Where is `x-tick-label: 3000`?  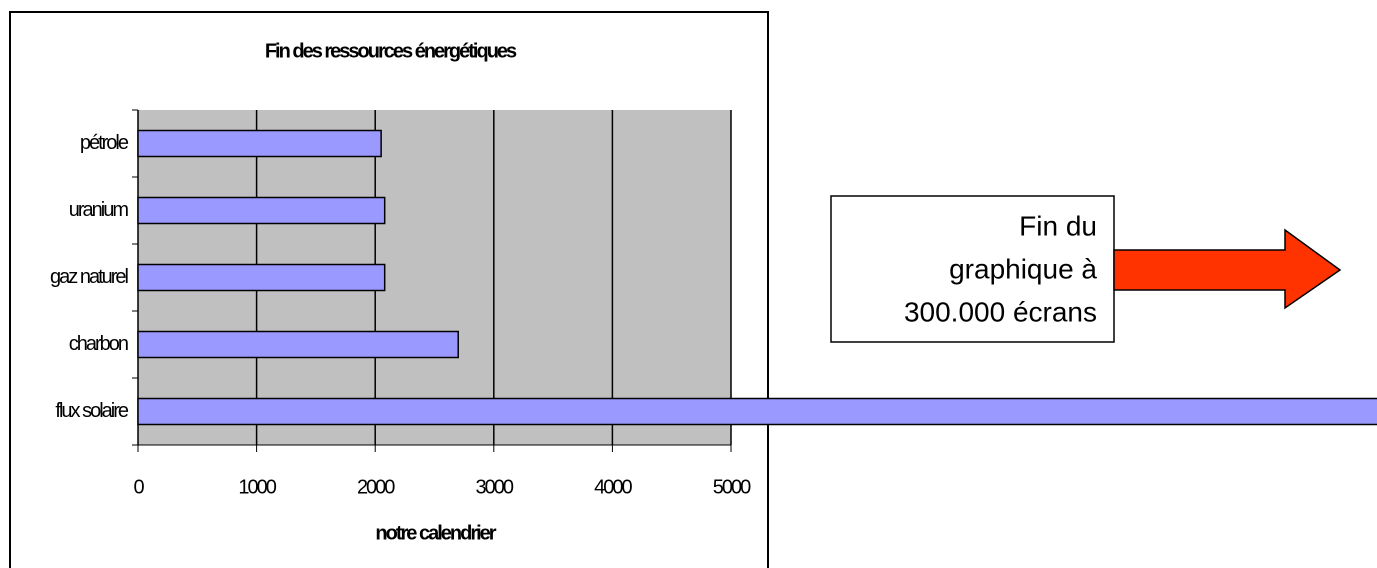 x-tick-label: 3000 is located at coordinates (495, 487).